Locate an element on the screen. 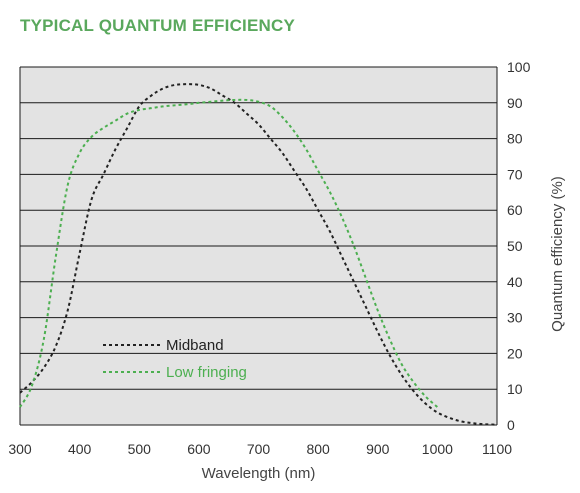  legend-label-low-fringing: Low fringing is located at coordinates (206, 372).